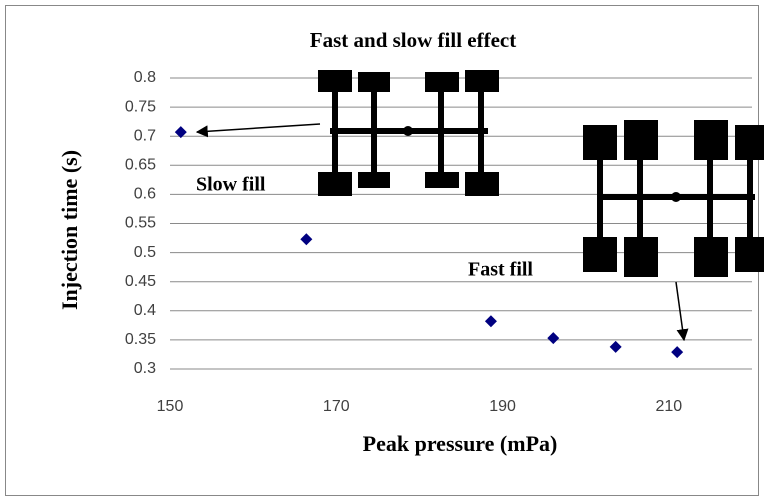  Describe the element at coordinates (69, 230) in the screenshot. I see `y-axis-label: Injection time (s)` at that location.